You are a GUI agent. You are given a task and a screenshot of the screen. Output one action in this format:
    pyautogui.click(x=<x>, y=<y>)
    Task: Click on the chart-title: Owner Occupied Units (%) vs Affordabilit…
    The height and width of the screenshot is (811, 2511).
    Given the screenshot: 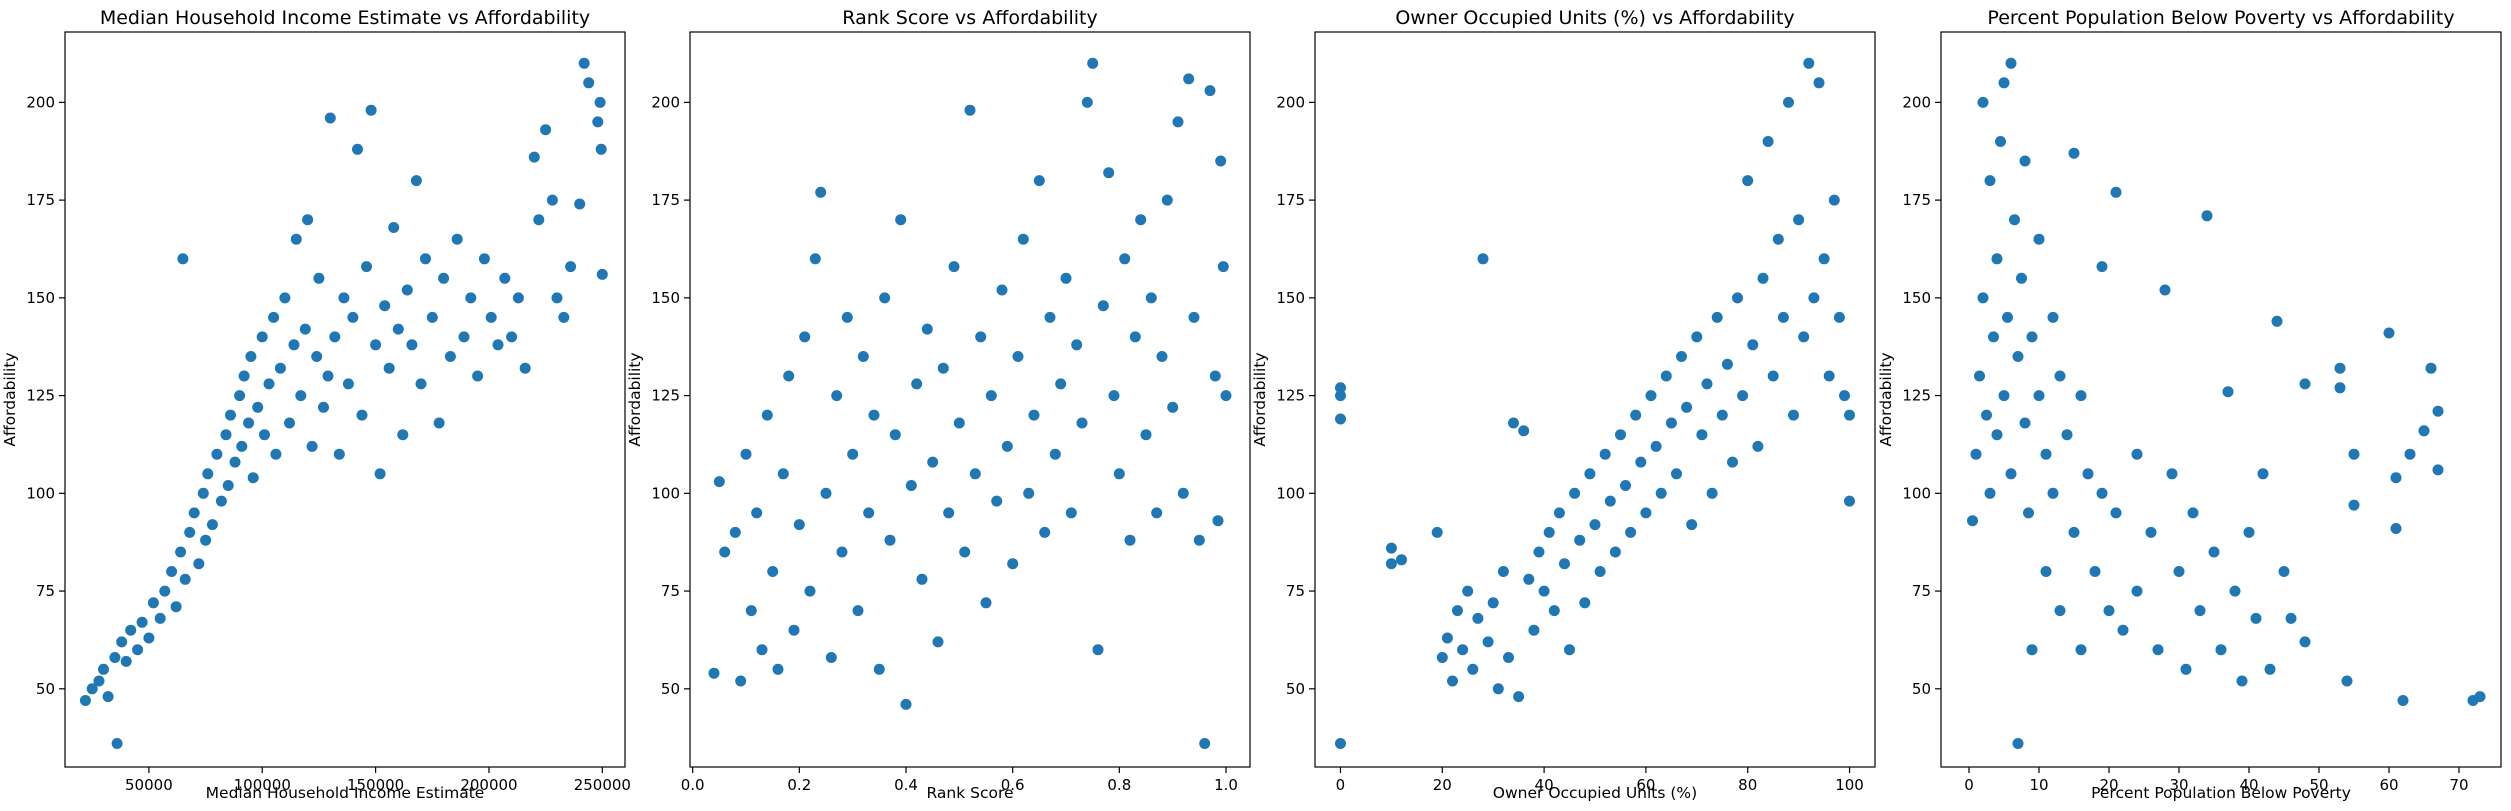 What is the action you would take?
    pyautogui.click(x=1594, y=18)
    